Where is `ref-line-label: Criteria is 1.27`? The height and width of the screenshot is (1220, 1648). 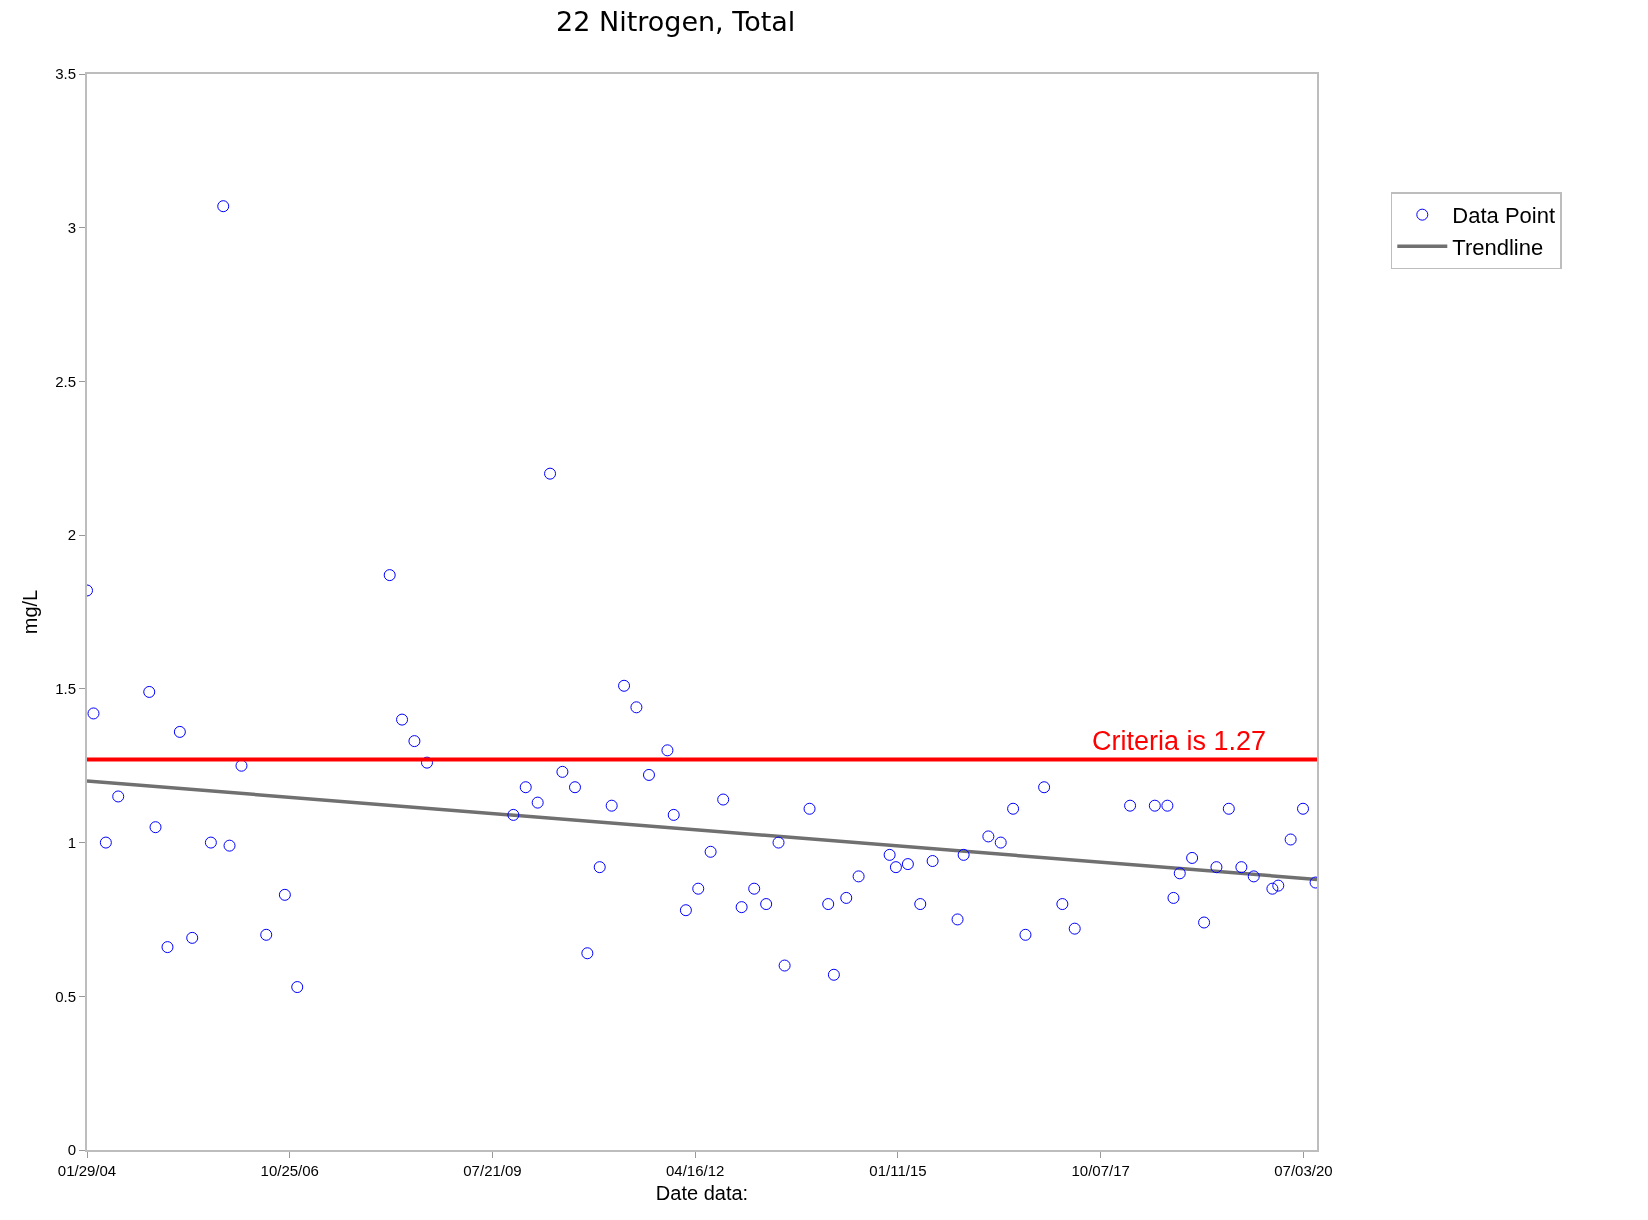 ref-line-label: Criteria is 1.27 is located at coordinates (1179, 741).